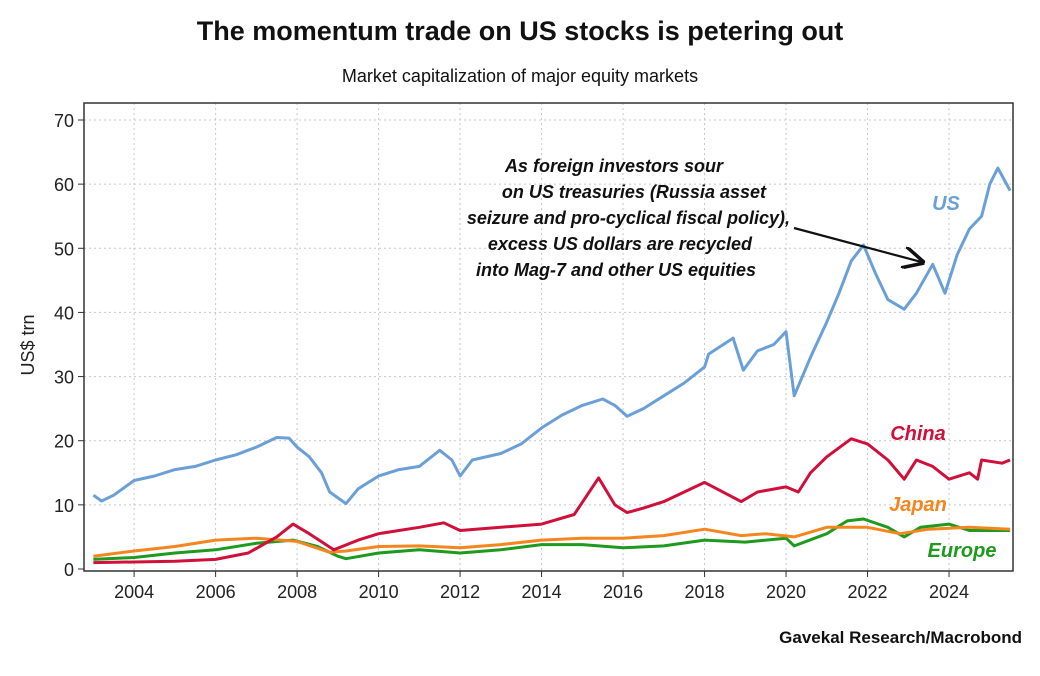 Image resolution: width=1040 pixels, height=676 pixels. Describe the element at coordinates (460, 592) in the screenshot. I see `x-tick-label: 2012` at that location.